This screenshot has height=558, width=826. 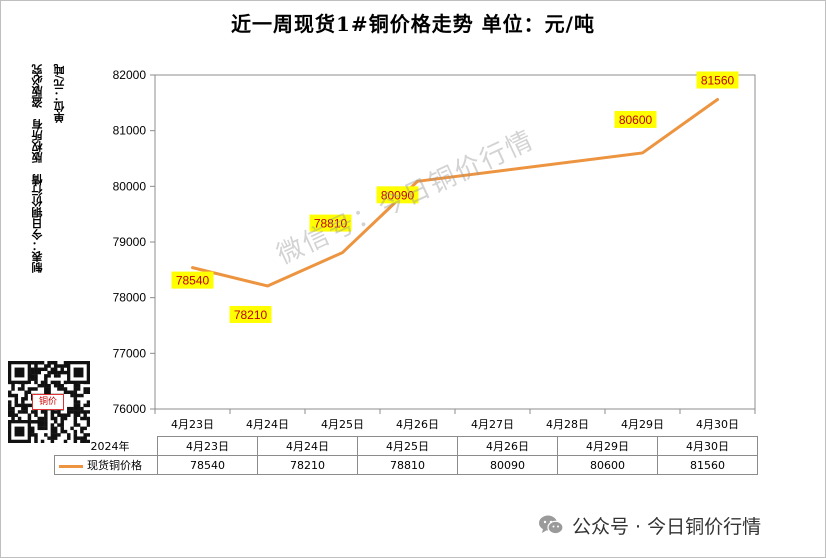 What do you see at coordinates (507, 465) in the screenshot?
I see `table-value-cell: 80090` at bounding box center [507, 465].